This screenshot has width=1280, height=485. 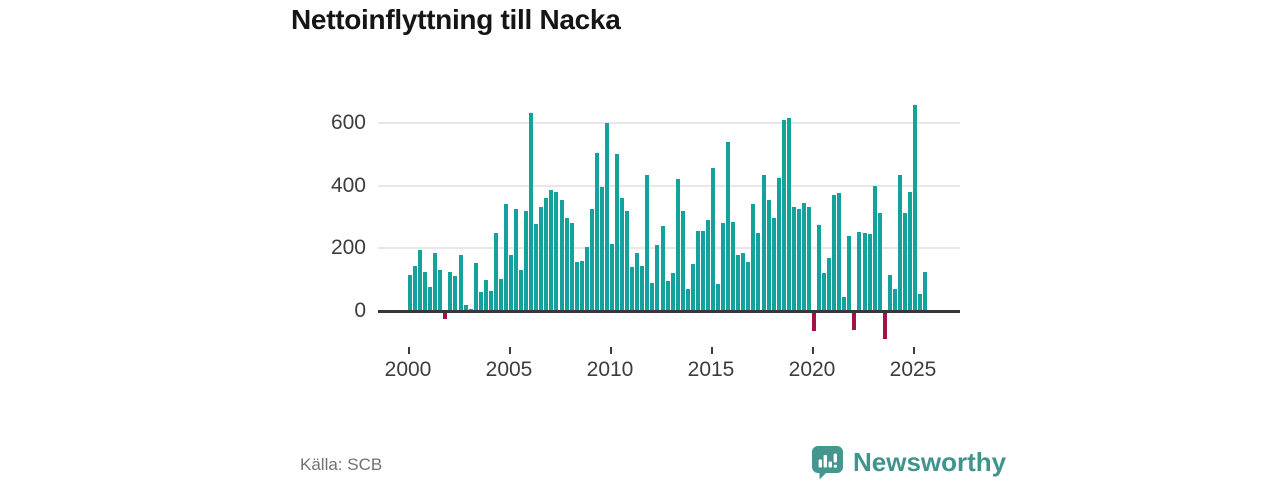 What do you see at coordinates (455, 293) in the screenshot?
I see `bar-2002Q2` at bounding box center [455, 293].